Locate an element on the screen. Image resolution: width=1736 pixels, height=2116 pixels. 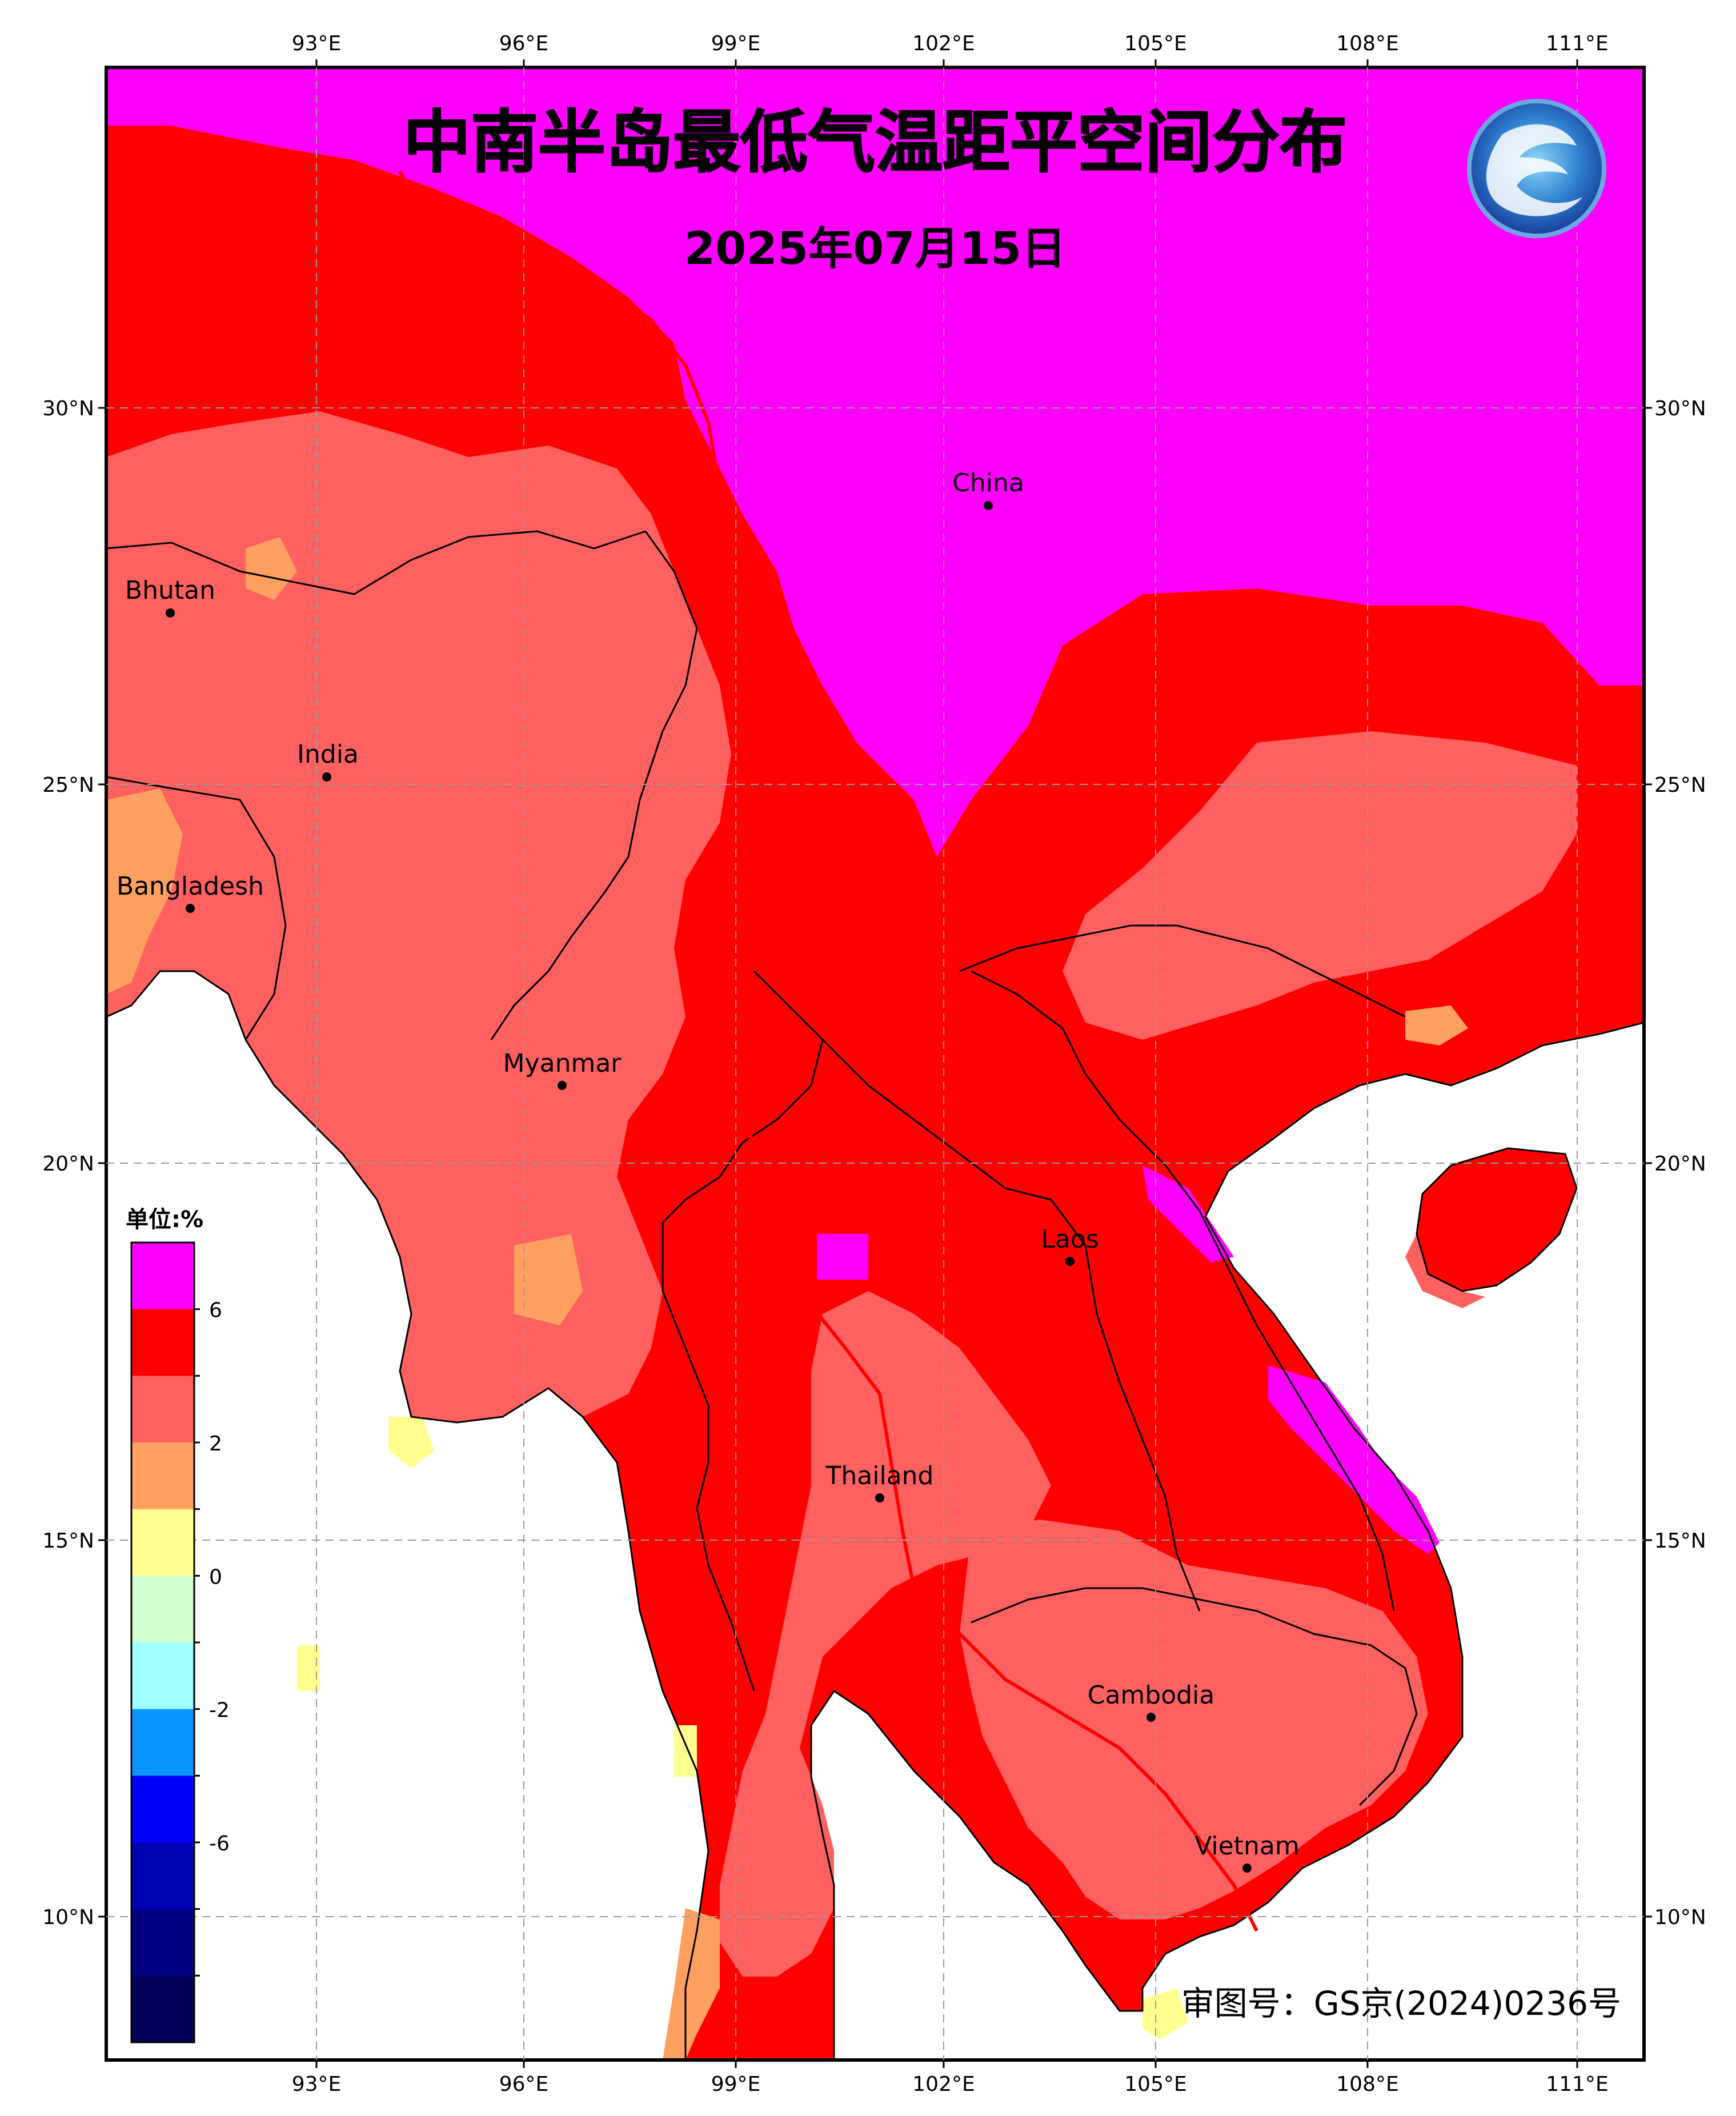
legend-colorbar is located at coordinates (162, 1642).